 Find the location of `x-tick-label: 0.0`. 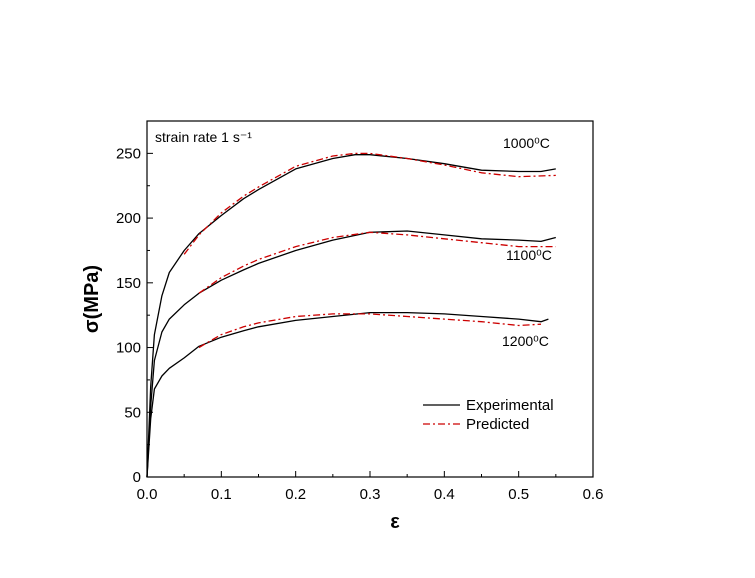

x-tick-label: 0.0 is located at coordinates (147, 494).